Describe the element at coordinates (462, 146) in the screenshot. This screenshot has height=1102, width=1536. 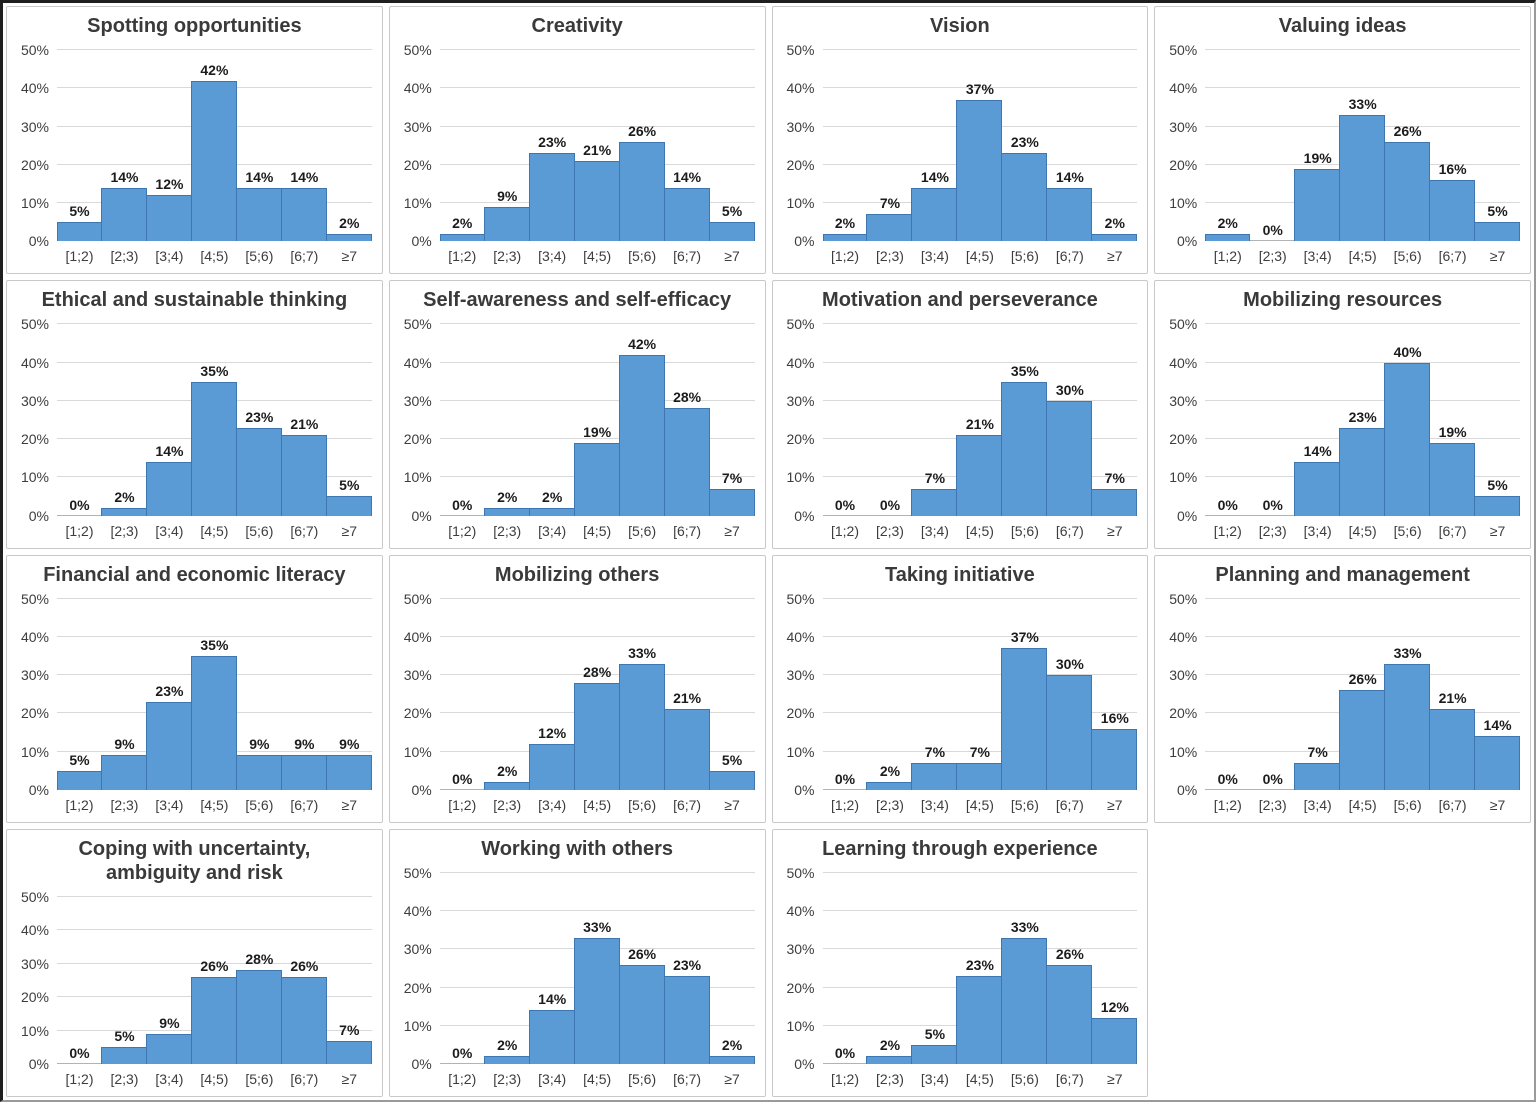
I see `bar-column: 2%` at that location.